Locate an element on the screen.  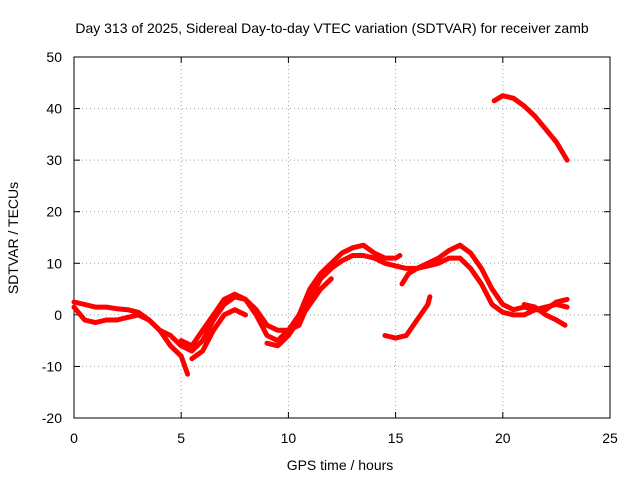
x-tick-label: 0 is located at coordinates (74, 438).